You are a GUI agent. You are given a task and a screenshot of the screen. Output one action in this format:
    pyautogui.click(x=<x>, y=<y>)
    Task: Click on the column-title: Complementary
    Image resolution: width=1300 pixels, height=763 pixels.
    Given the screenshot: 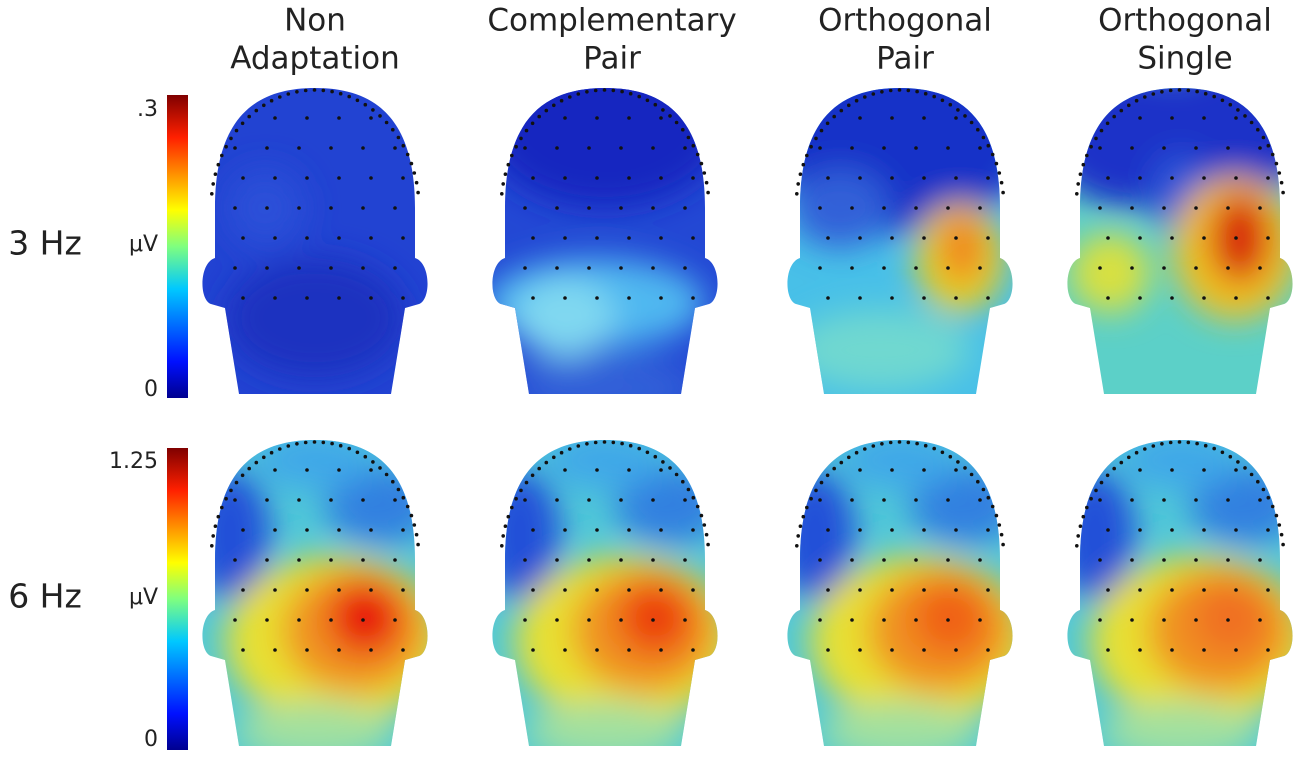 What is the action you would take?
    pyautogui.click(x=611, y=21)
    